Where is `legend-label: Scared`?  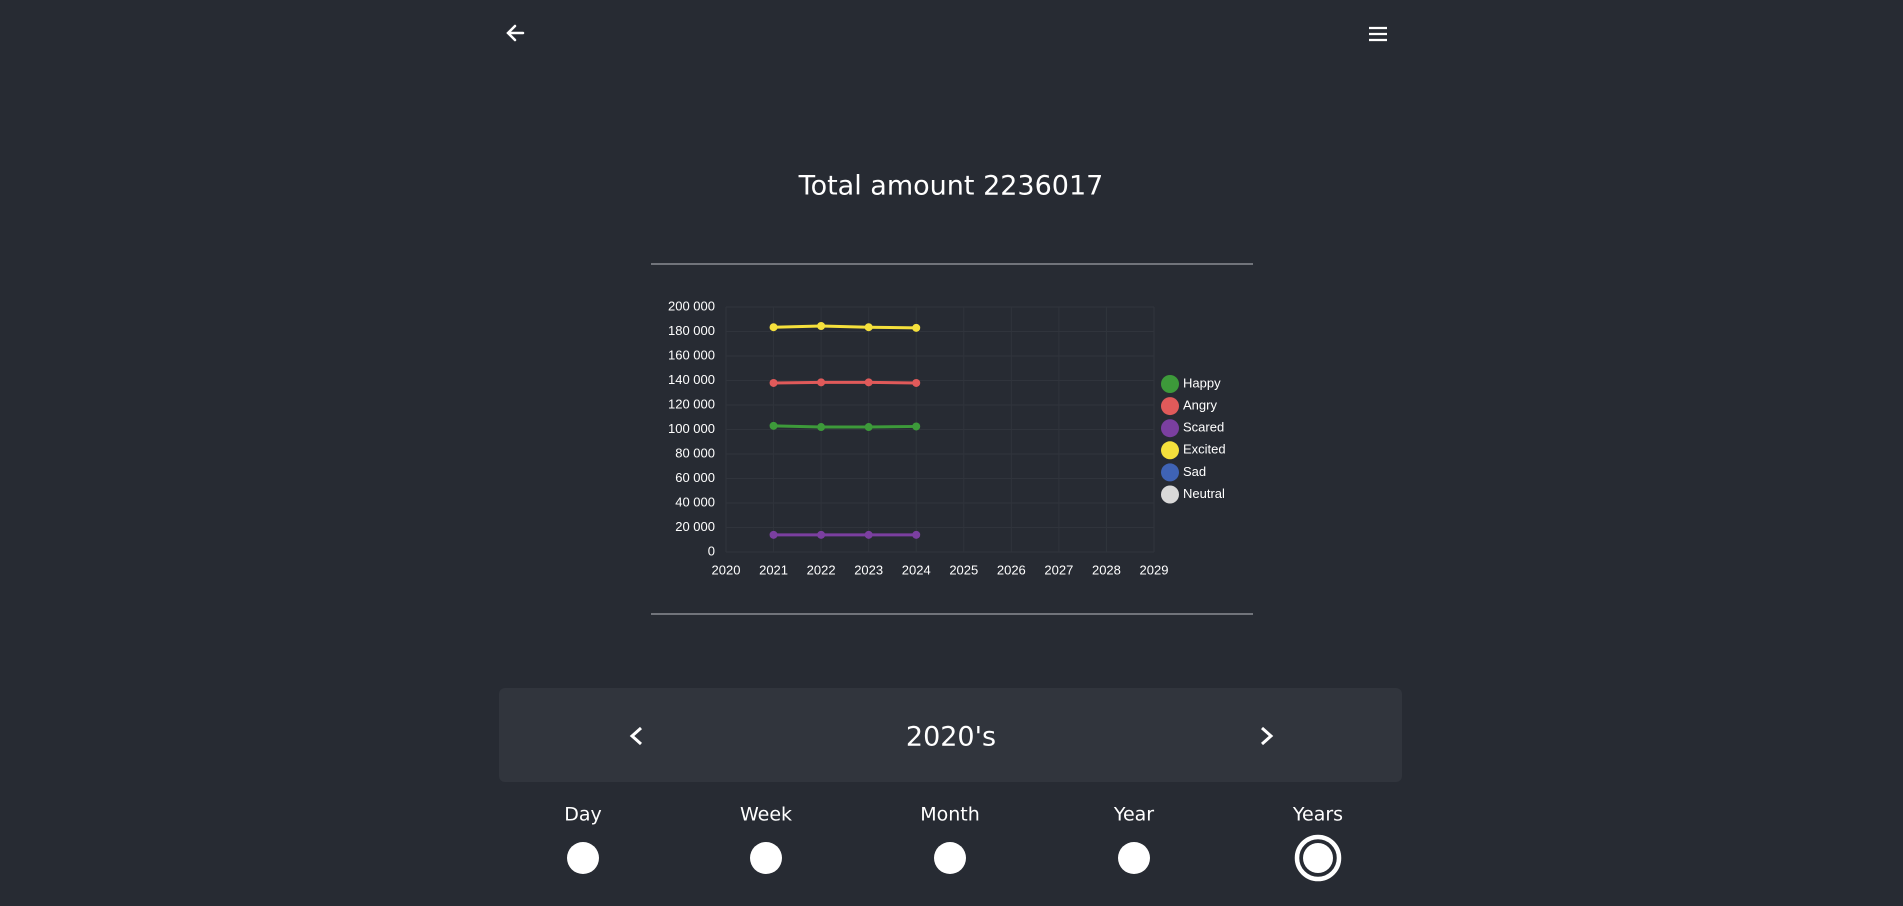 legend-label: Scared is located at coordinates (1203, 427).